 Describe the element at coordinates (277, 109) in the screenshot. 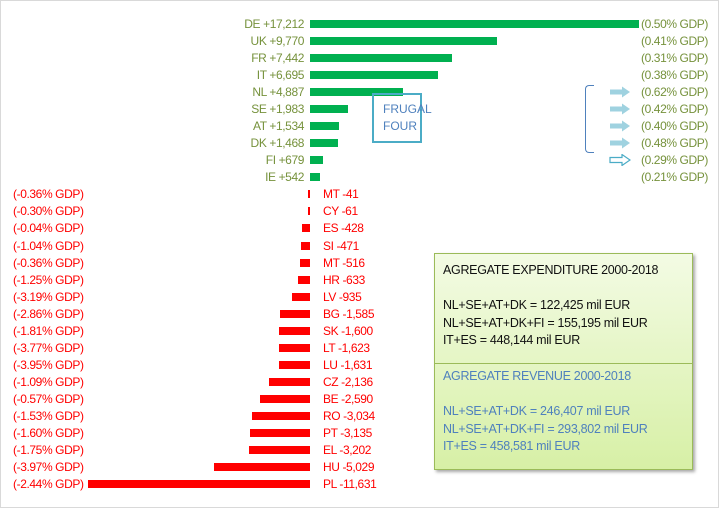

I see `country-label: SE +1,983` at that location.